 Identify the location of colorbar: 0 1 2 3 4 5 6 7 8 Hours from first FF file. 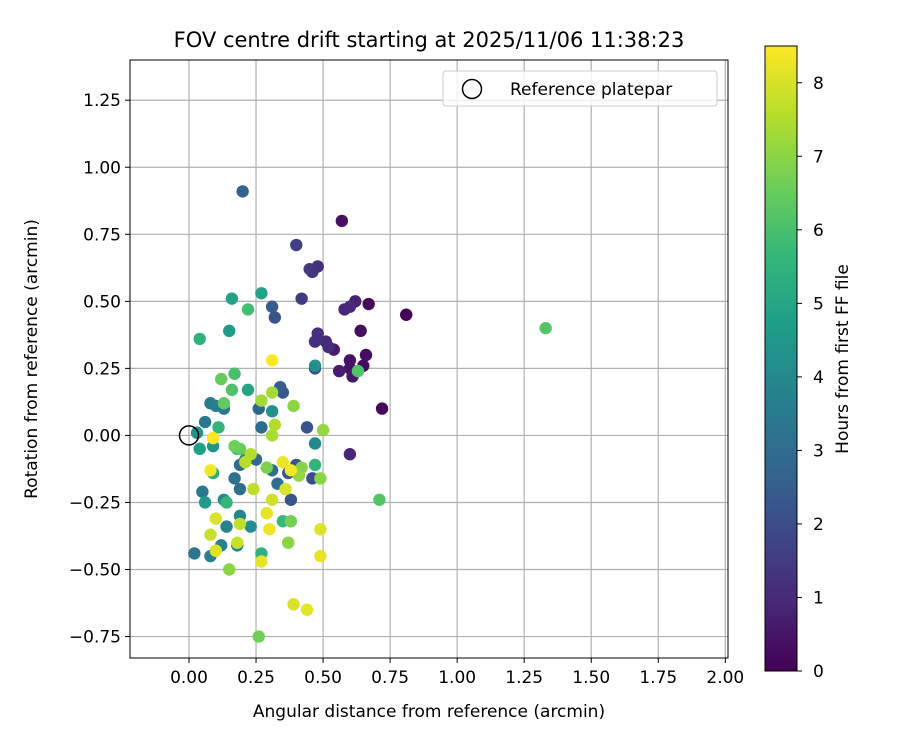
(808, 363).